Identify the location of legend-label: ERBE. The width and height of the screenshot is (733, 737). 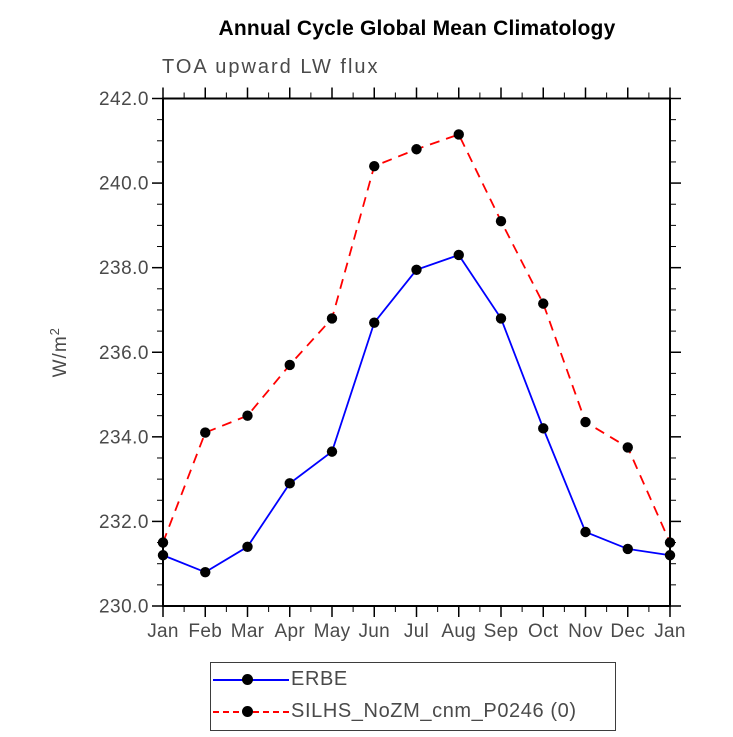
(319, 679).